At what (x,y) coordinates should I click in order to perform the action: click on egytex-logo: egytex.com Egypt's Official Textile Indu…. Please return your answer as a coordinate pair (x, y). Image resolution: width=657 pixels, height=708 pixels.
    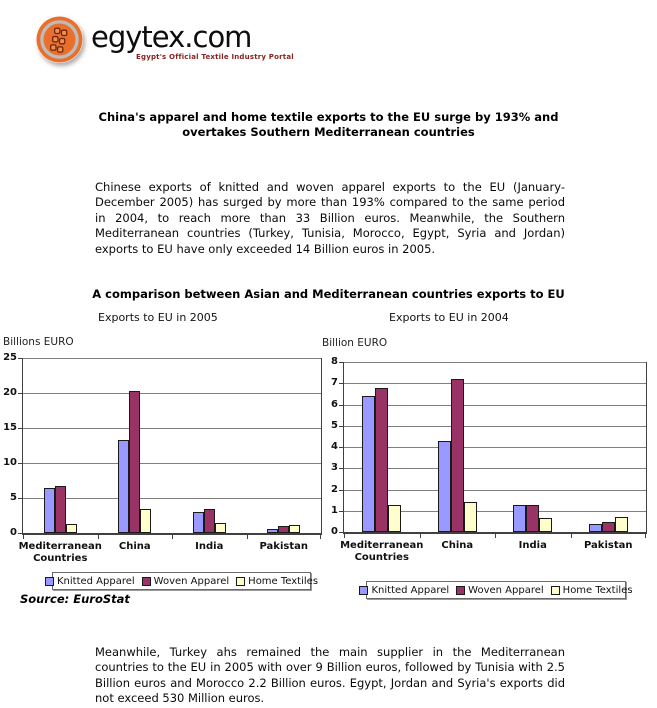
    Looking at the image, I should click on (165, 42).